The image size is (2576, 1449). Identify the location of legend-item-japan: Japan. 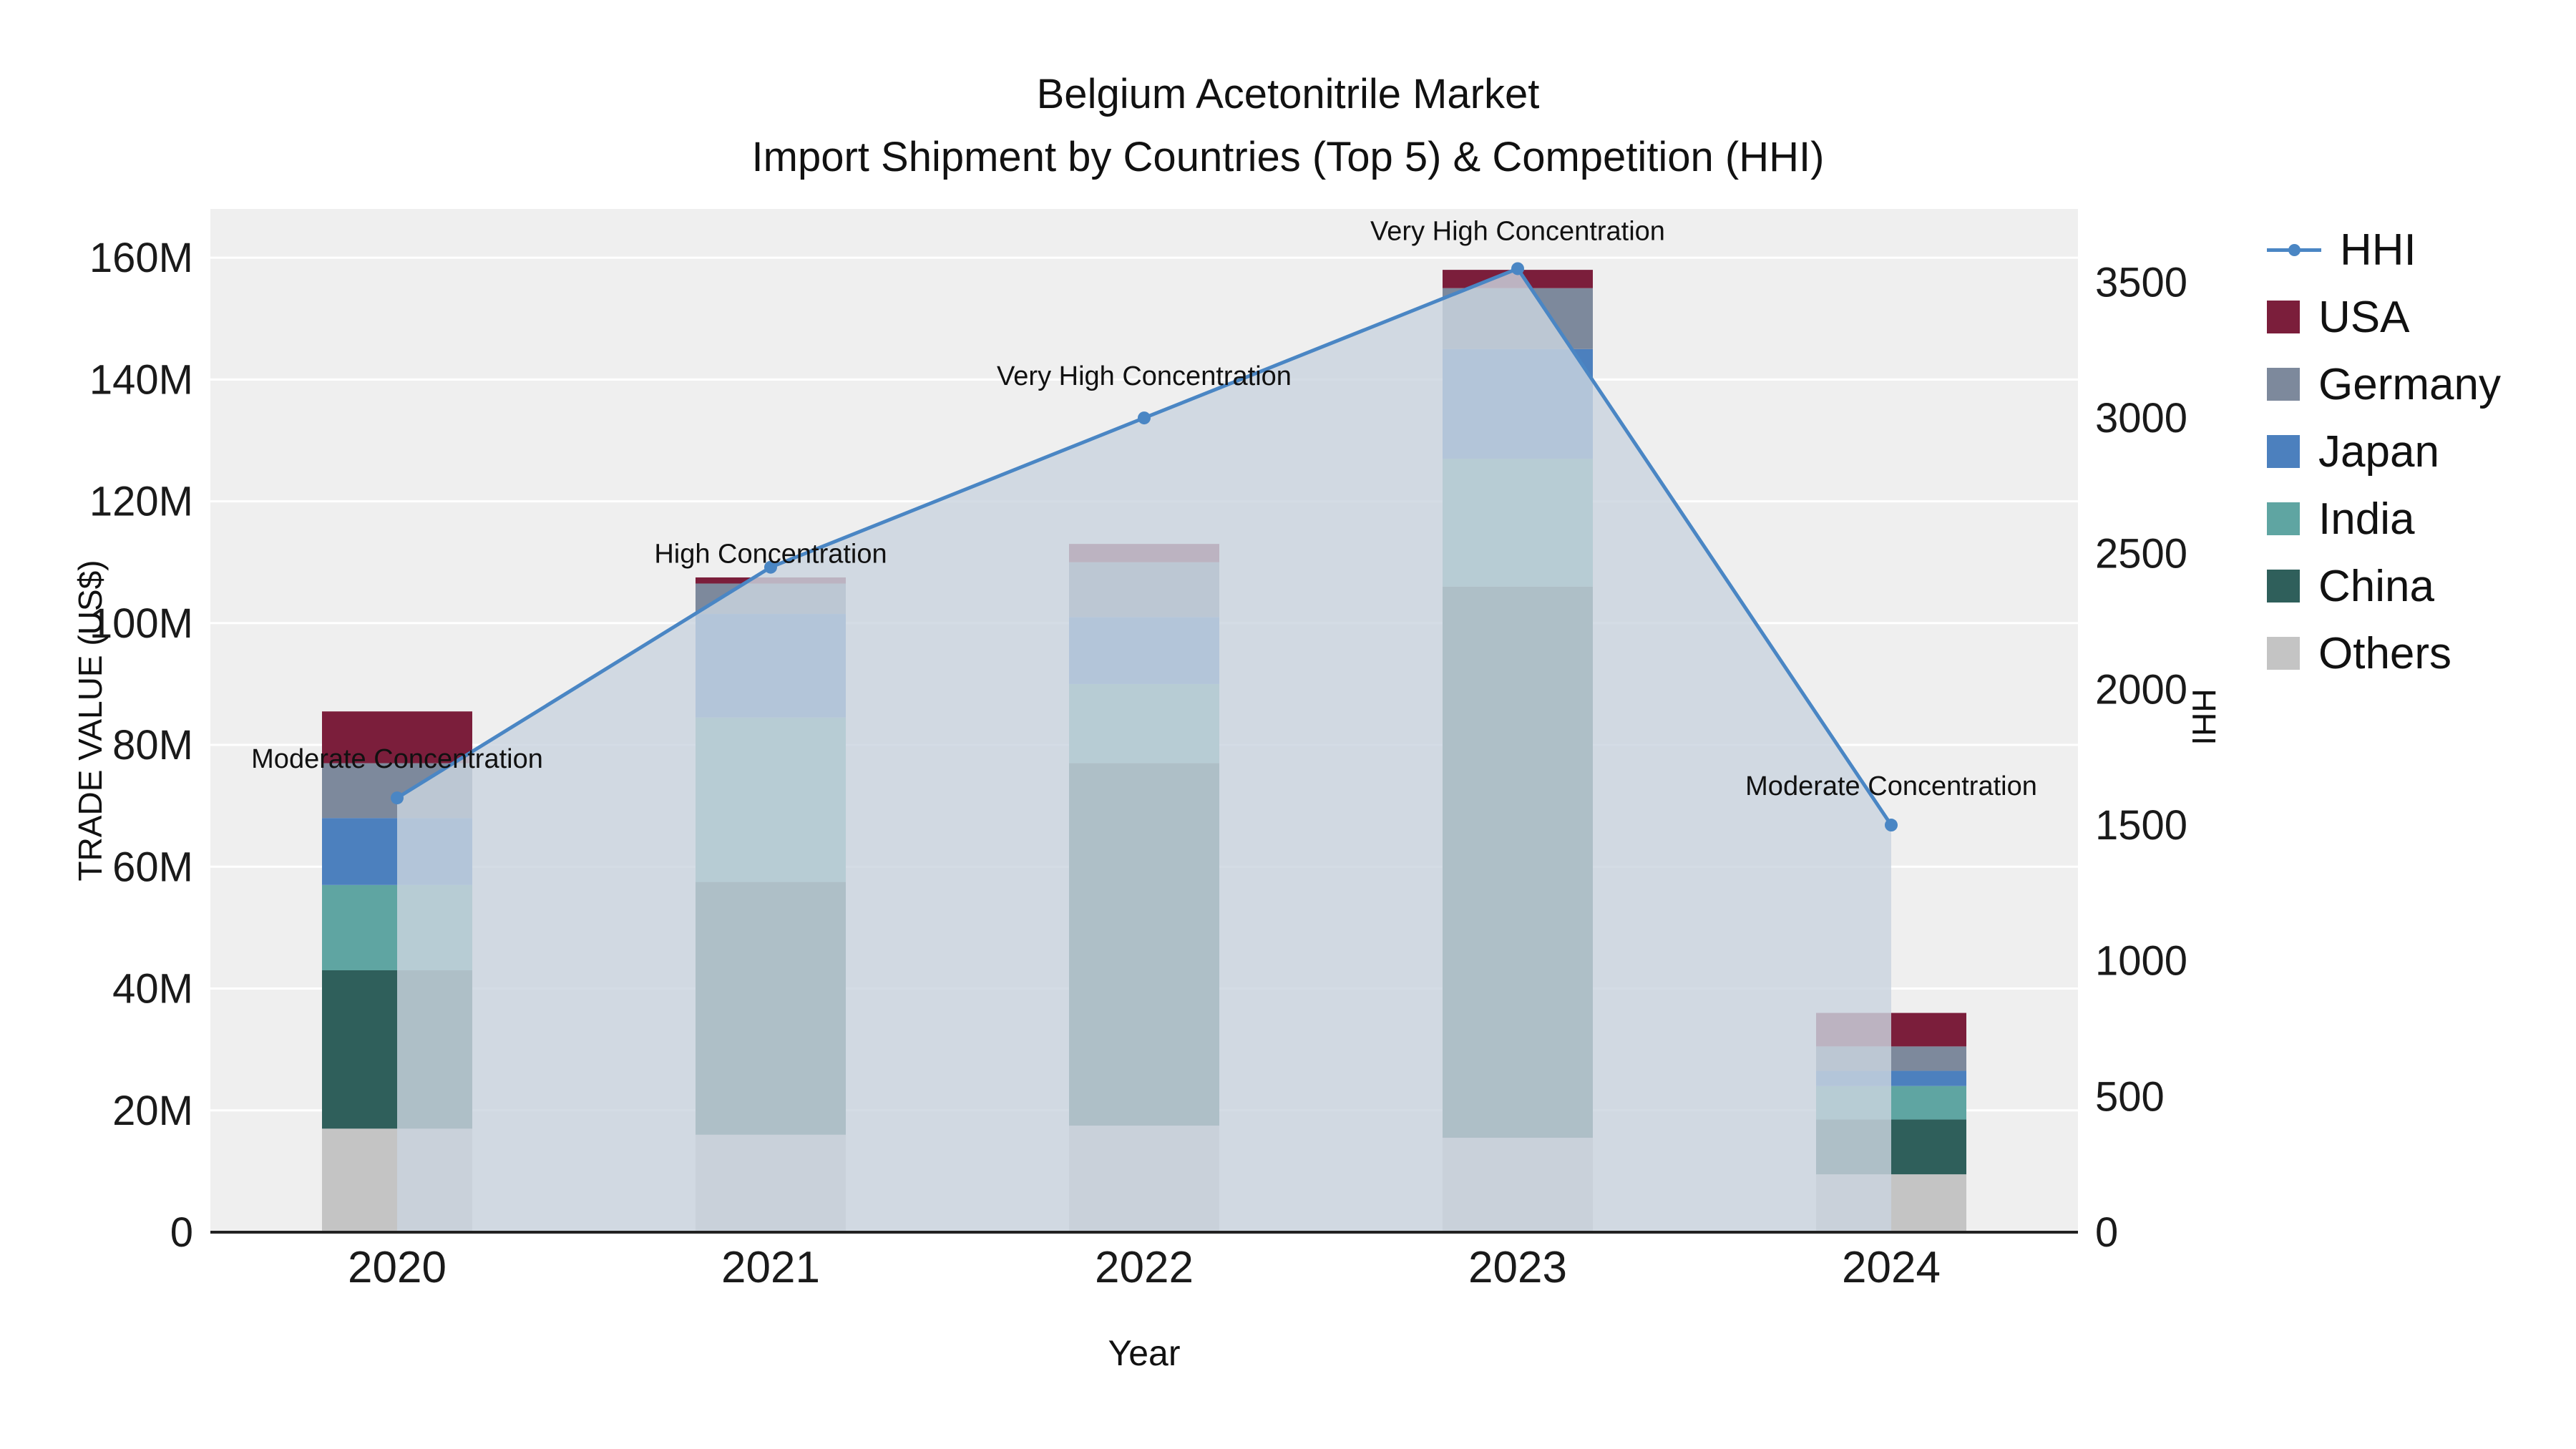
(2384, 451).